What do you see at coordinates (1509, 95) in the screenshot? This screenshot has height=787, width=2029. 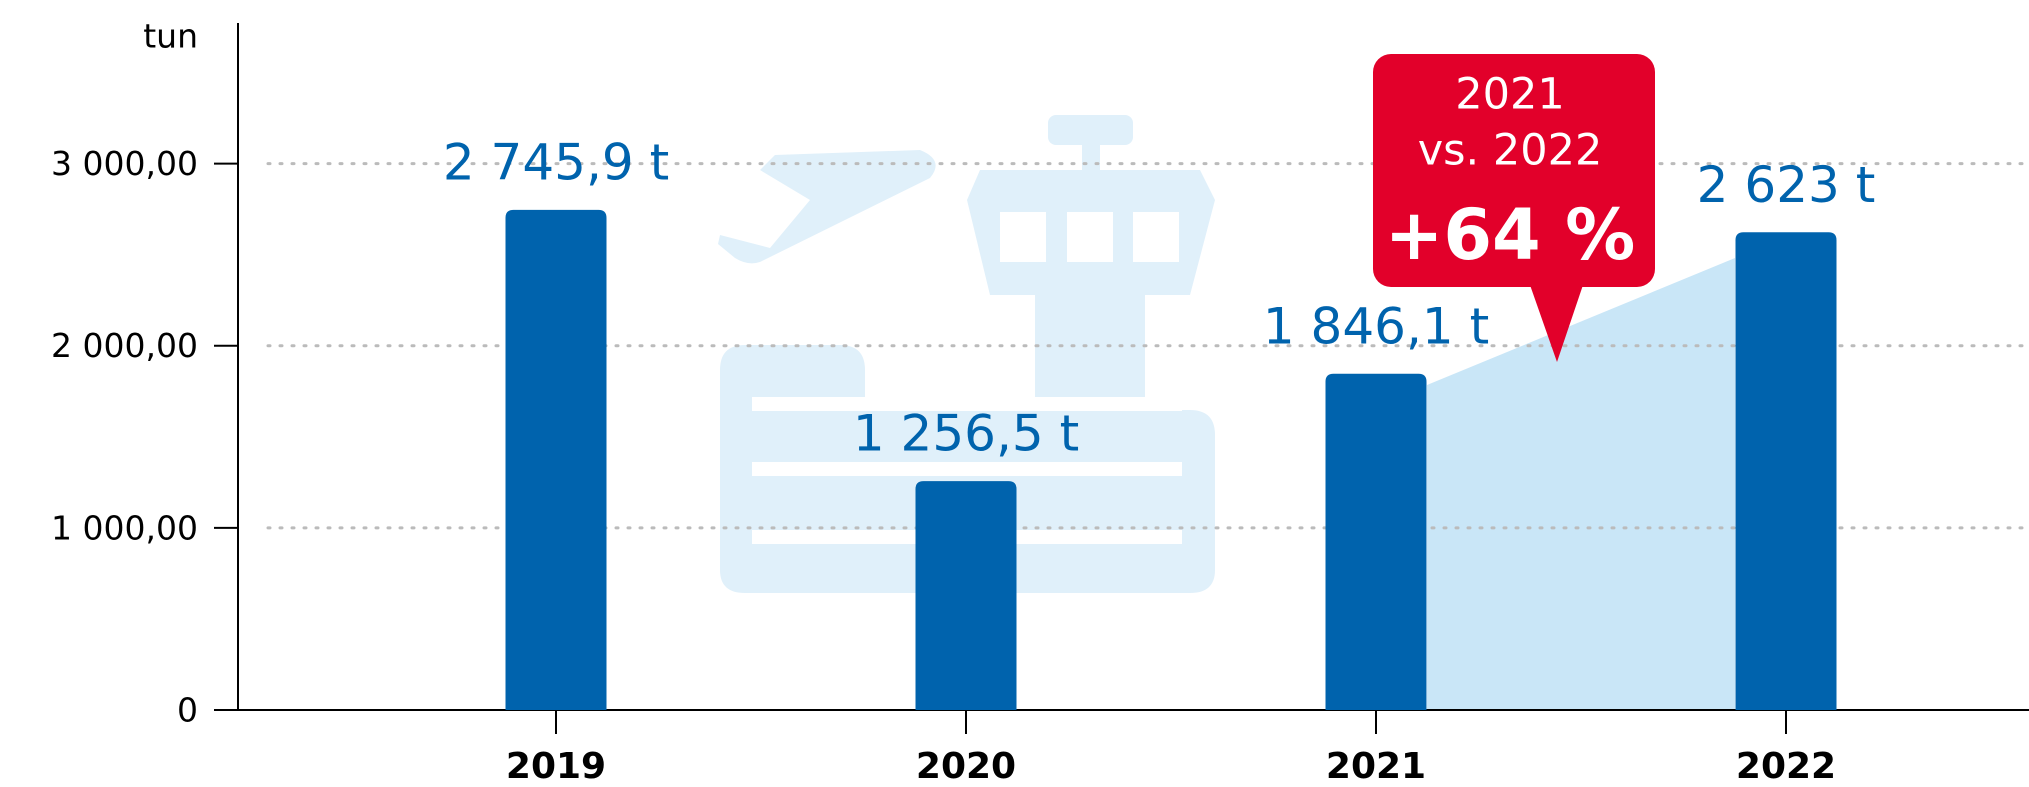 I see `callout-line1: 2021` at bounding box center [1509, 95].